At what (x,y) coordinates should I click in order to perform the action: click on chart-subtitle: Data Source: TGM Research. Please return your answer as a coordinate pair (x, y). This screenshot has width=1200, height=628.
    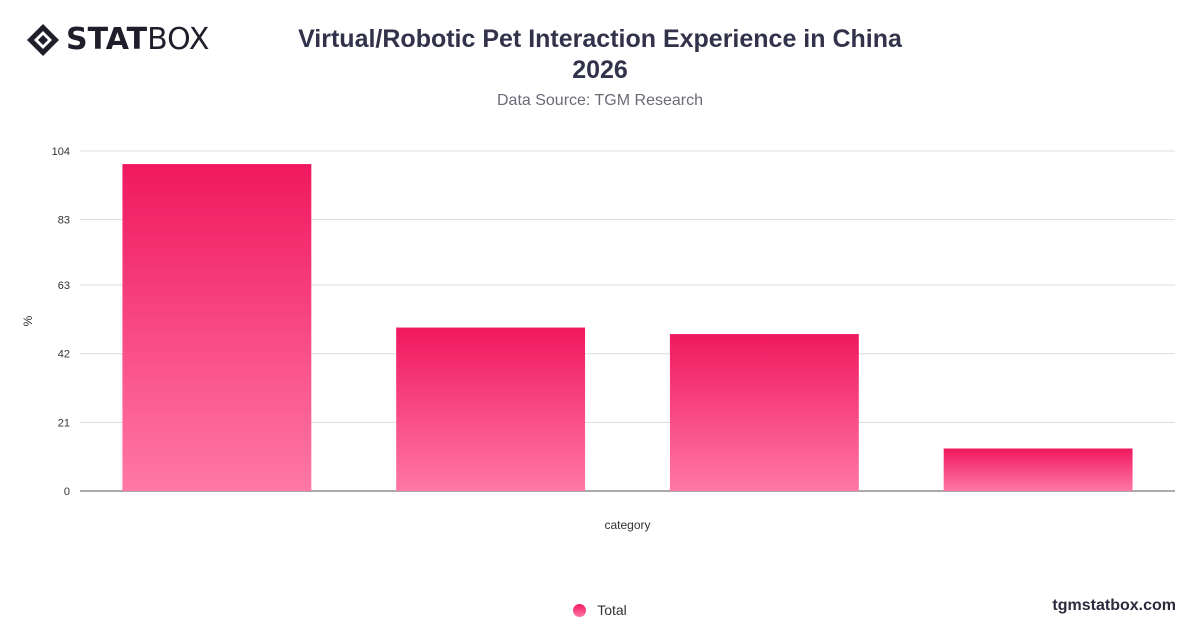
    Looking at the image, I should click on (599, 100).